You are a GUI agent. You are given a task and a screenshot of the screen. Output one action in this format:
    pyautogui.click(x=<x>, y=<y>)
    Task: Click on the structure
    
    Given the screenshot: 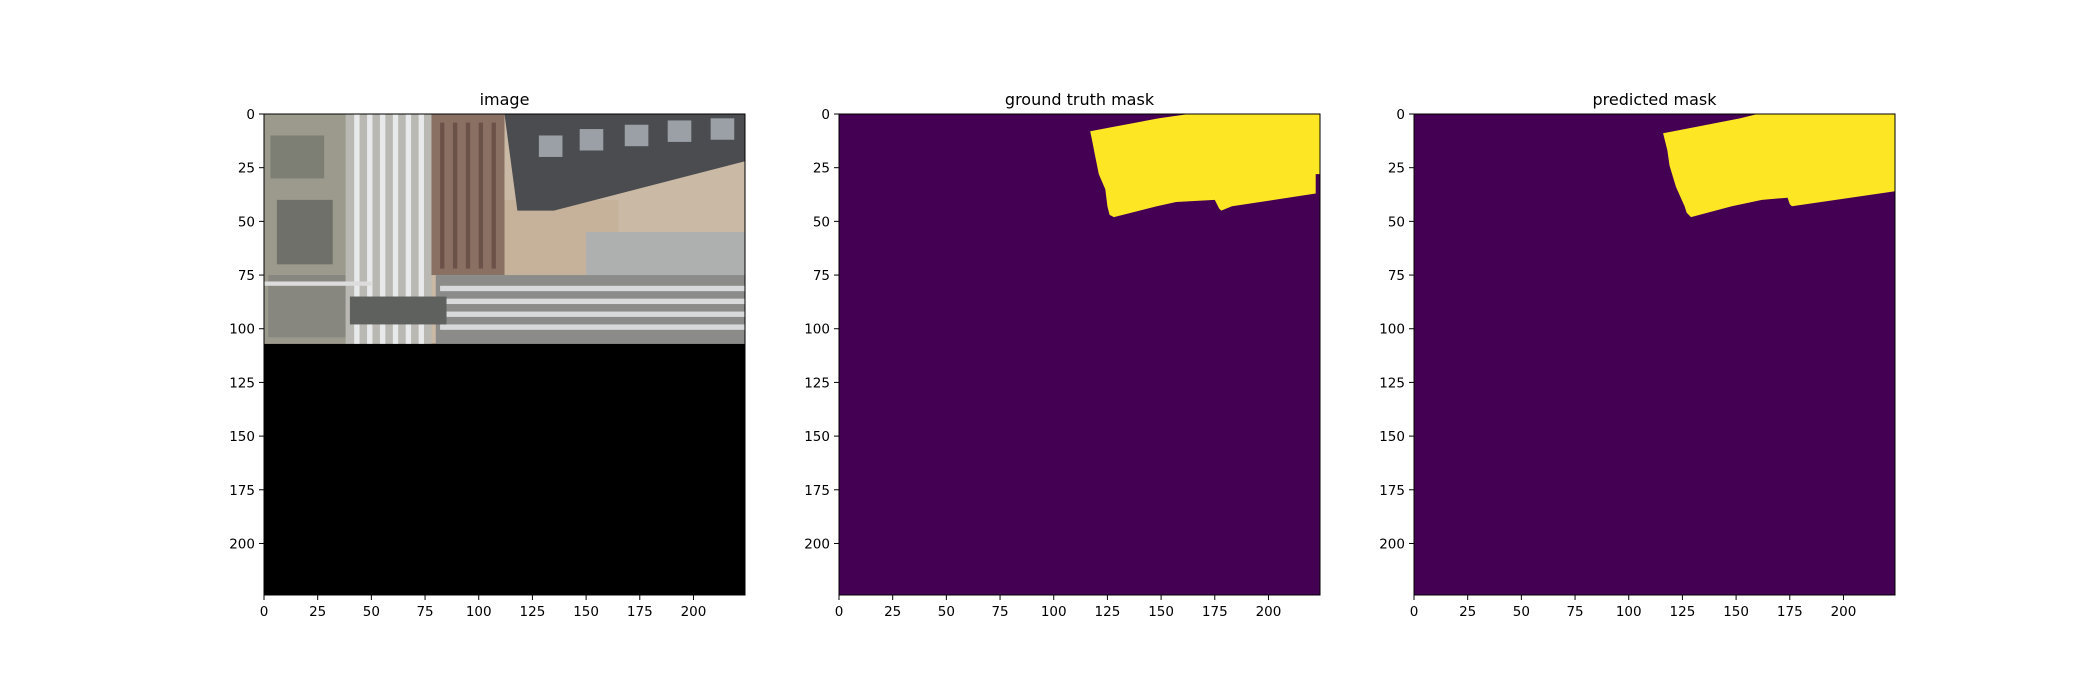 What is the action you would take?
    pyautogui.click(x=665, y=254)
    